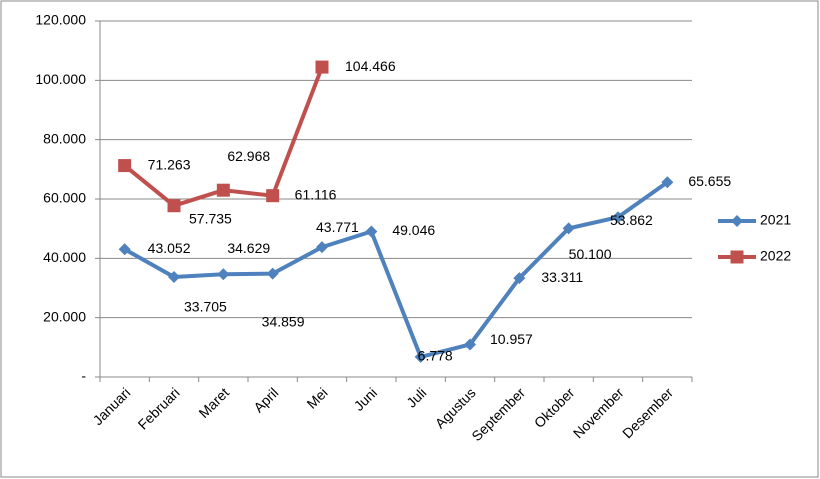  What do you see at coordinates (511, 339) in the screenshot?
I see `data-label: 10.957` at bounding box center [511, 339].